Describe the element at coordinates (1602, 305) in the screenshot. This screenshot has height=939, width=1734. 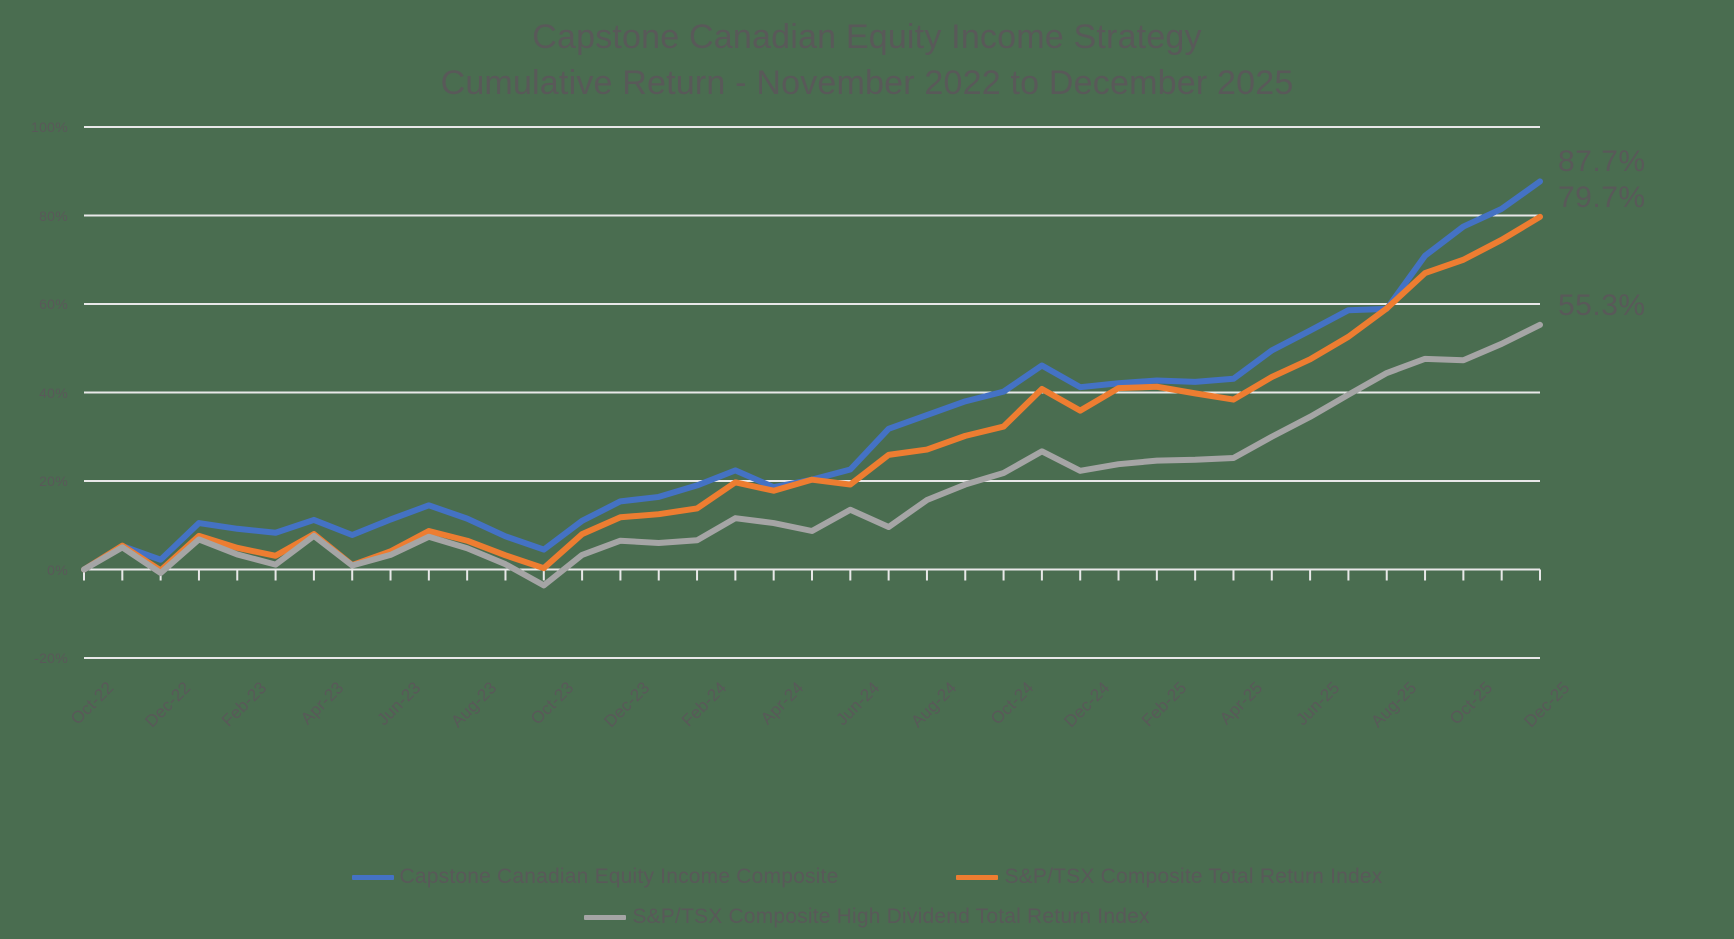
I see `series-end-label-2: 55.3%` at that location.